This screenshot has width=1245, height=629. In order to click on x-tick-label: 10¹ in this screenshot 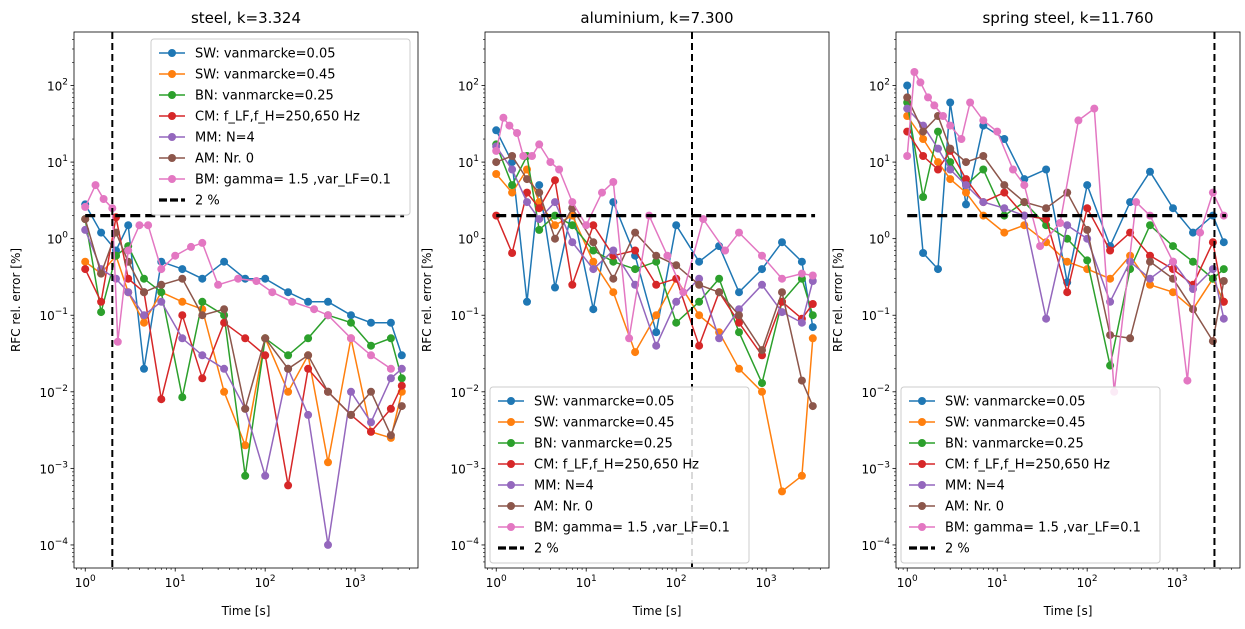, I will do `click(175, 582)`.